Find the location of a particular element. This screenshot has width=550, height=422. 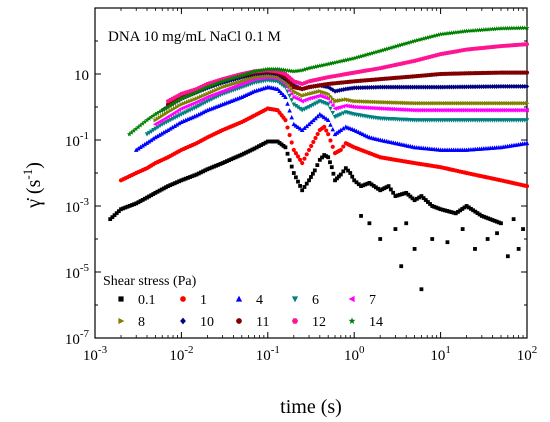

y-tick-label: 10-7 is located at coordinates (77, 338).